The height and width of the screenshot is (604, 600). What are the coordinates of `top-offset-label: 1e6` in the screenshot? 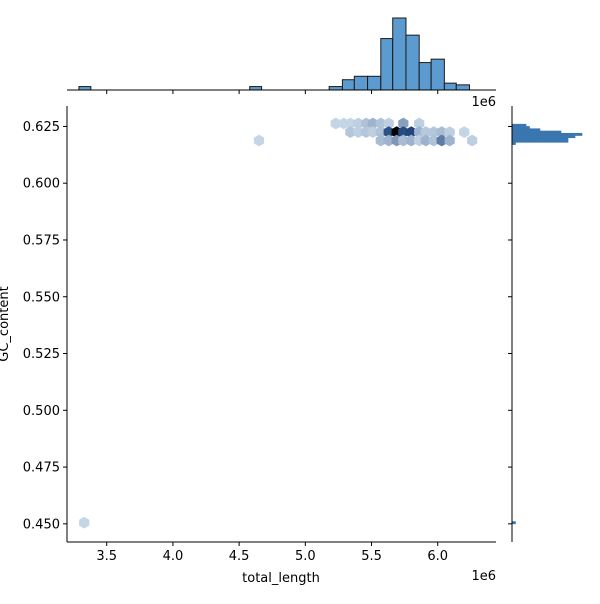 It's located at (483, 102).